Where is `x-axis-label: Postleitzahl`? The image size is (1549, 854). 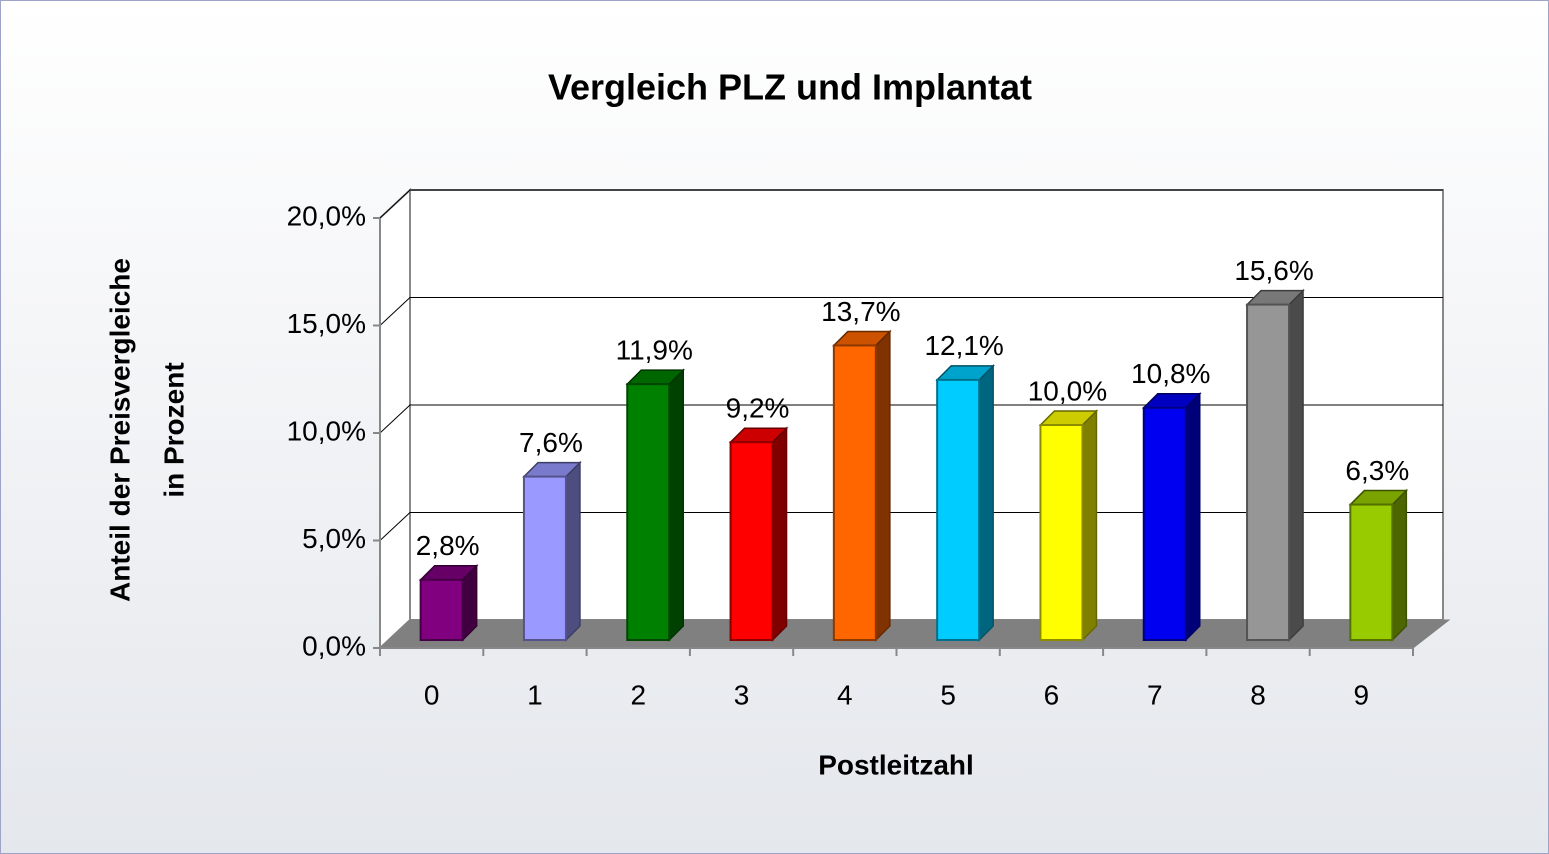
x-axis-label: Postleitzahl is located at coordinates (896, 764).